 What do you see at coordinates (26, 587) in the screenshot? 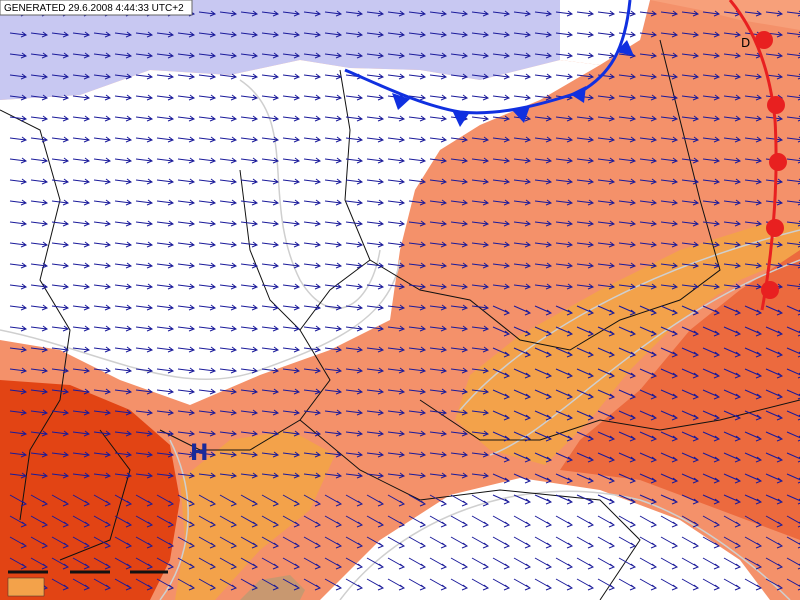
I see `legend-swatch` at bounding box center [26, 587].